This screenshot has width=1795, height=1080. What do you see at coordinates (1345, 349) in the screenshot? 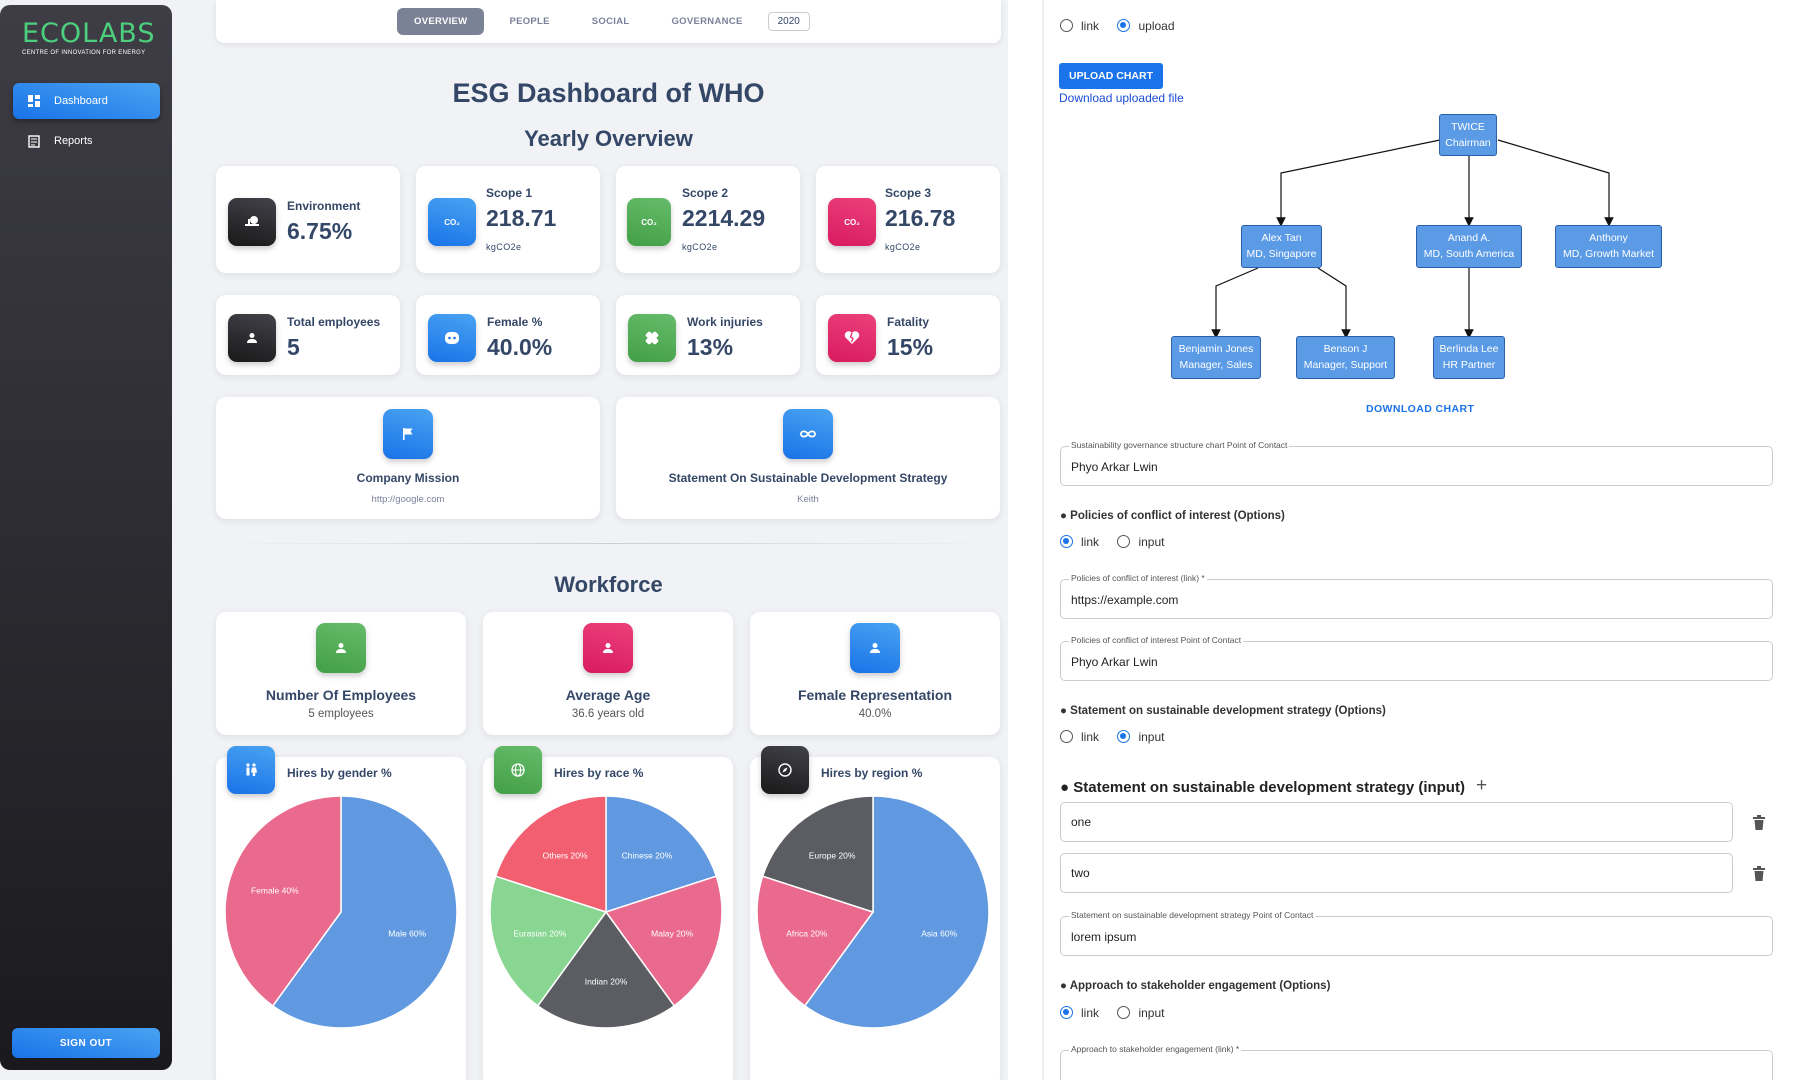
I see `org-node-name: Benson J` at bounding box center [1345, 349].